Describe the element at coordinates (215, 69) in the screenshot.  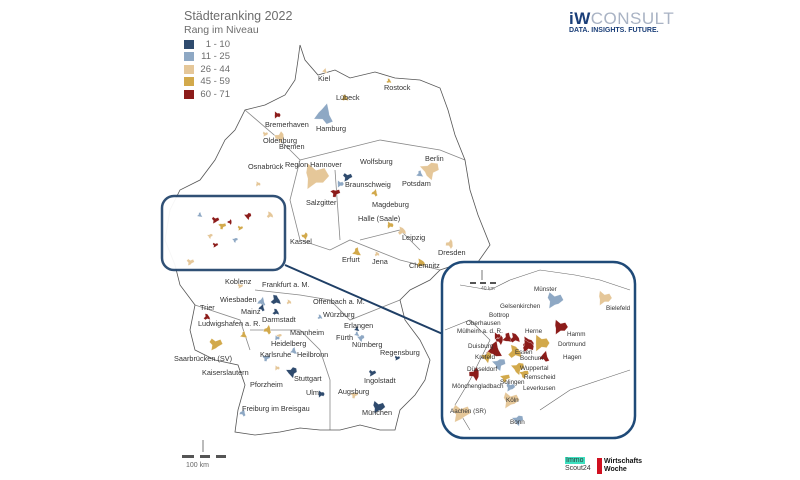
I see `legend-label: 26 - 44` at that location.